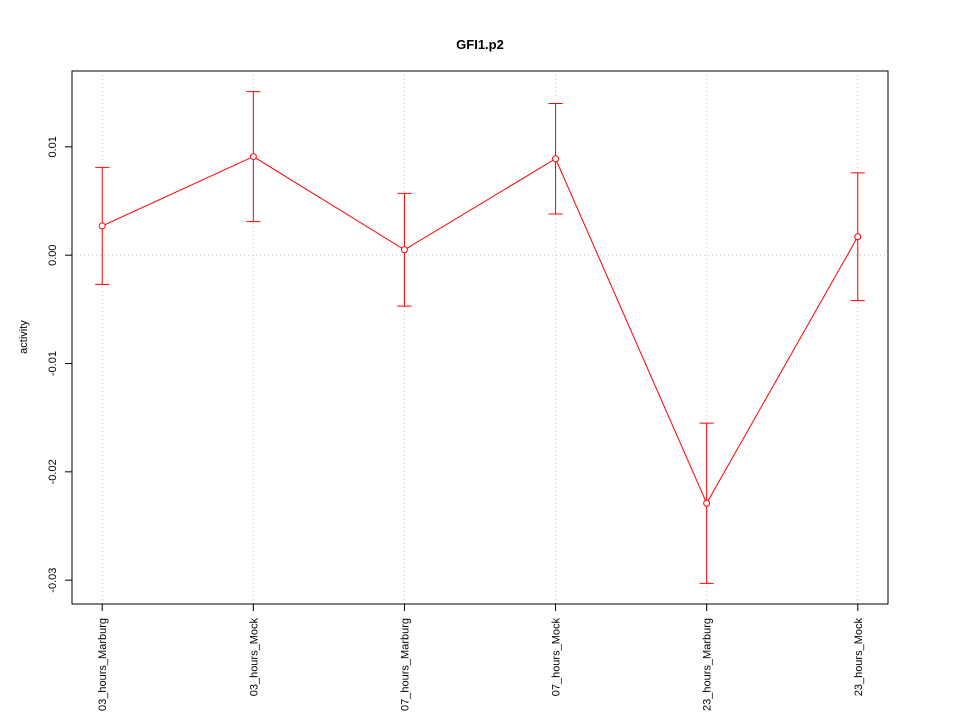 The width and height of the screenshot is (960, 720). What do you see at coordinates (859, 657) in the screenshot?
I see `x-tick-label: 23_hours_Mock` at bounding box center [859, 657].